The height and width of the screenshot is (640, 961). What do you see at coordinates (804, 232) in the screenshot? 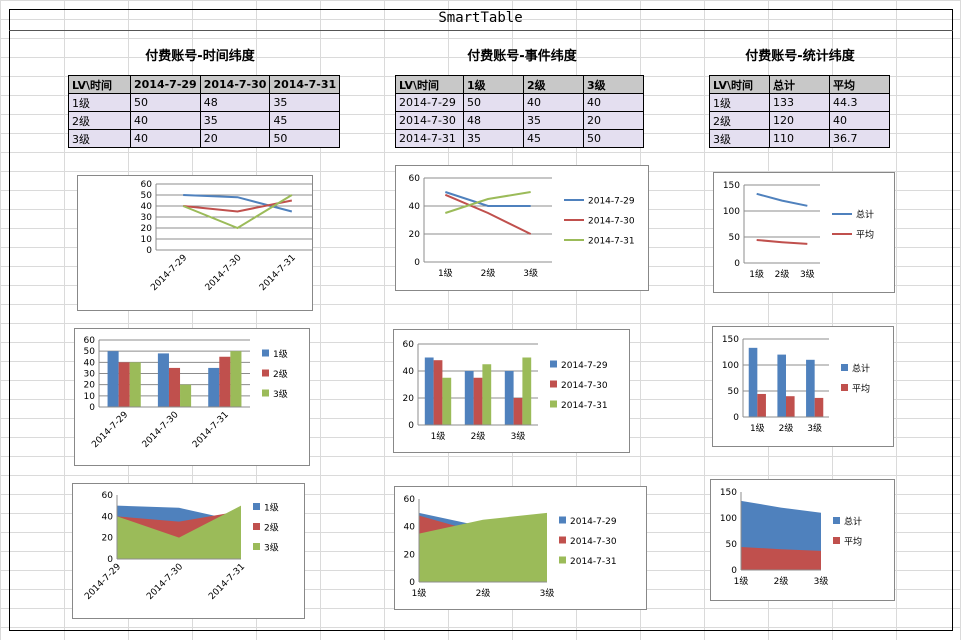
I see `chart-line-stat: 0 50 100 150 1级 2级 3级 总计 平均` at bounding box center [804, 232].